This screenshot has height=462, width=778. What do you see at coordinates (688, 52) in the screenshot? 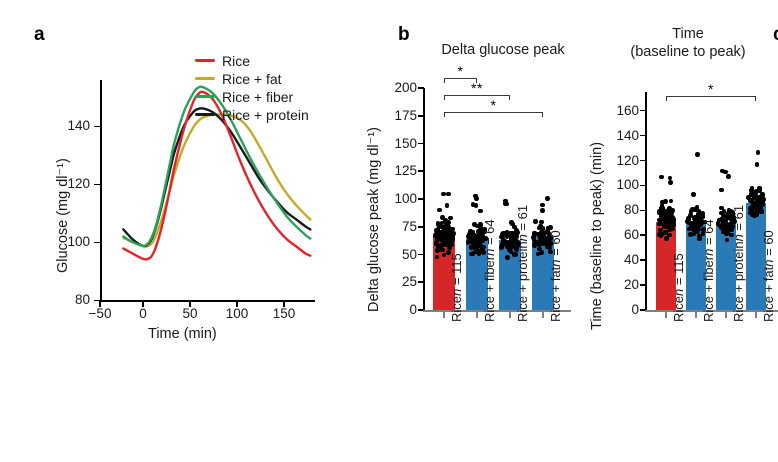
I see `panel-b-right-title-line2: (baseline to peak)` at bounding box center [688, 52].